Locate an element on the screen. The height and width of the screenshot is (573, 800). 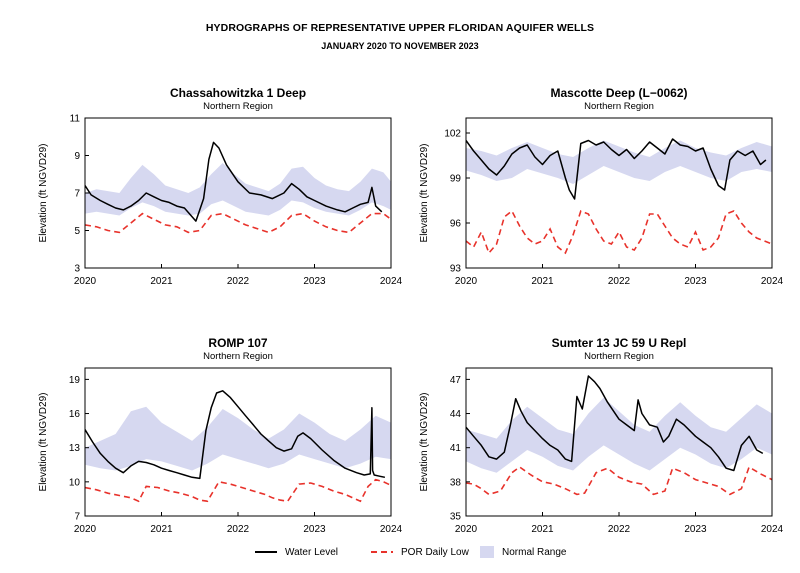
legend-por-daily-low-label: POR Daily Low is located at coordinates (435, 552).